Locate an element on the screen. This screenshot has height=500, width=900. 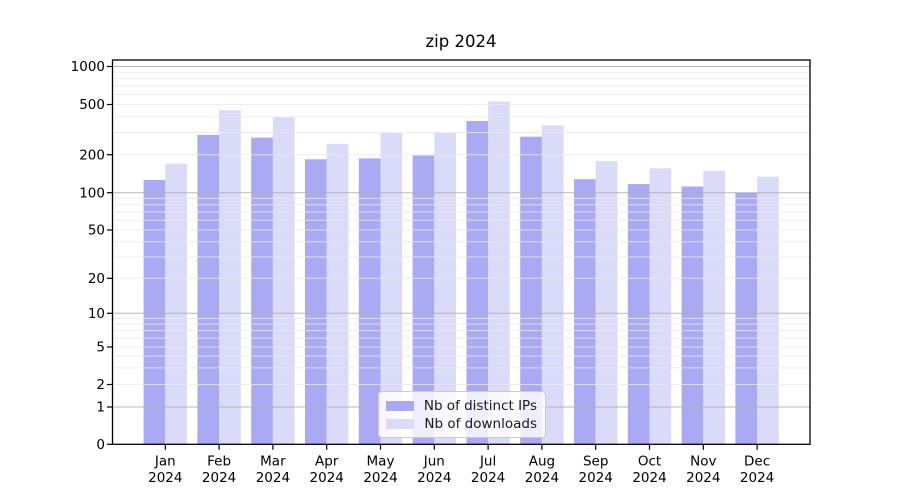
legend-swatch-distinct-ips is located at coordinates (400, 405).